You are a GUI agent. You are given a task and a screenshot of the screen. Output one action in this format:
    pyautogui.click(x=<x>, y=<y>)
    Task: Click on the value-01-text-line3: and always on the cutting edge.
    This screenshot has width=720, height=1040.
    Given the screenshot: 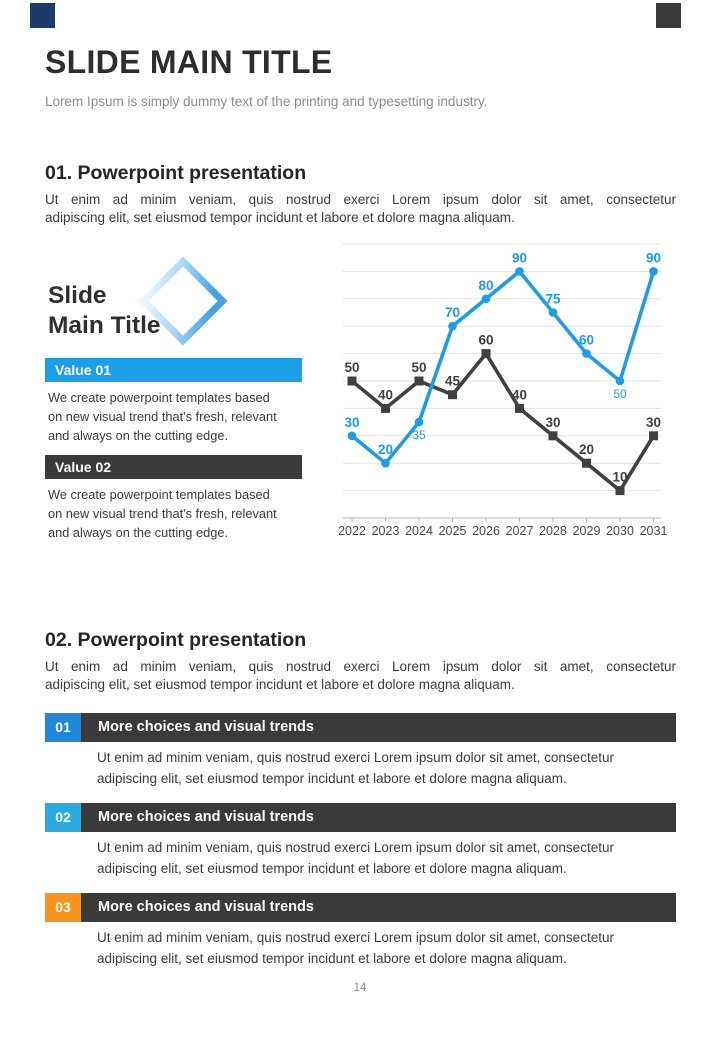 What is the action you would take?
    pyautogui.click(x=138, y=435)
    